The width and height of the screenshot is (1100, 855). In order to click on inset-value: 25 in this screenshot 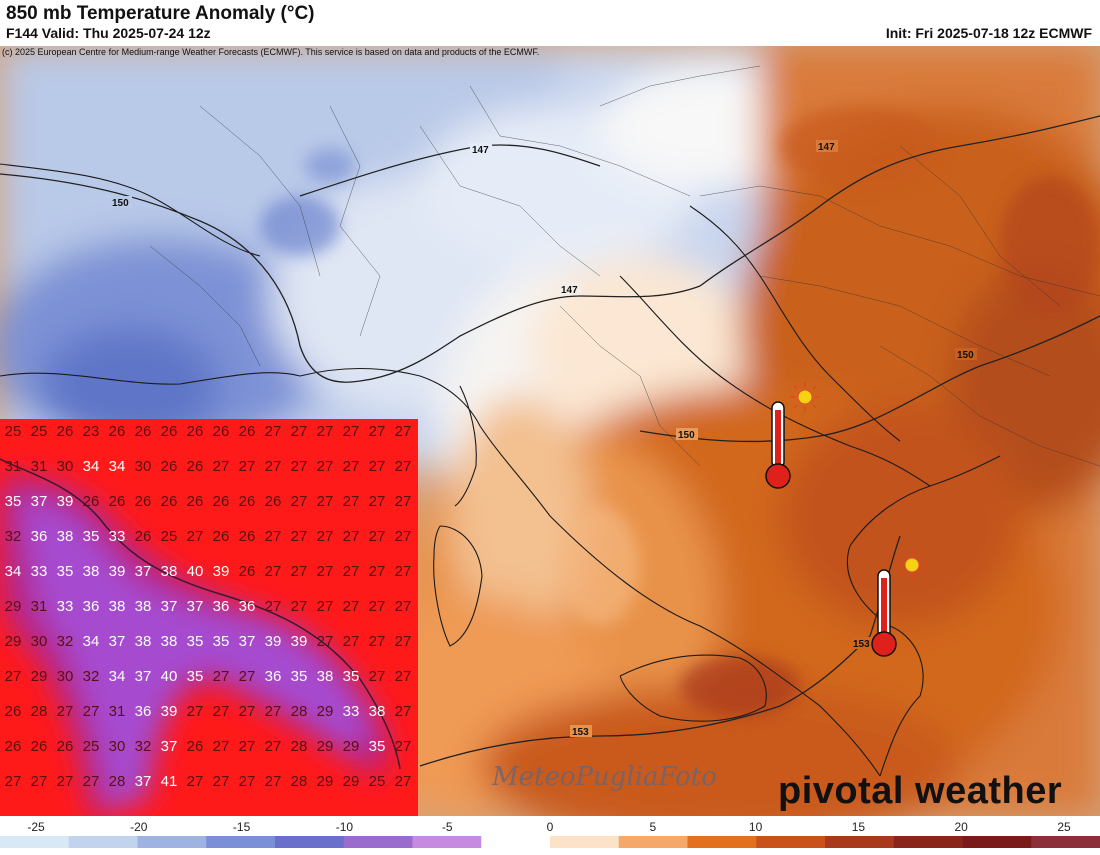, I will do `click(39, 431)`.